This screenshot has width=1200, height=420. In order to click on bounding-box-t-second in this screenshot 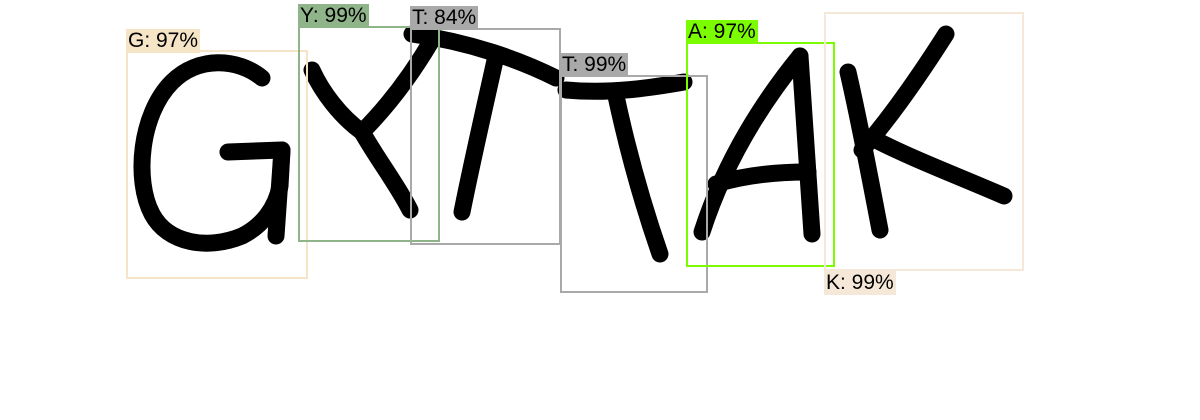, I will do `click(634, 184)`.